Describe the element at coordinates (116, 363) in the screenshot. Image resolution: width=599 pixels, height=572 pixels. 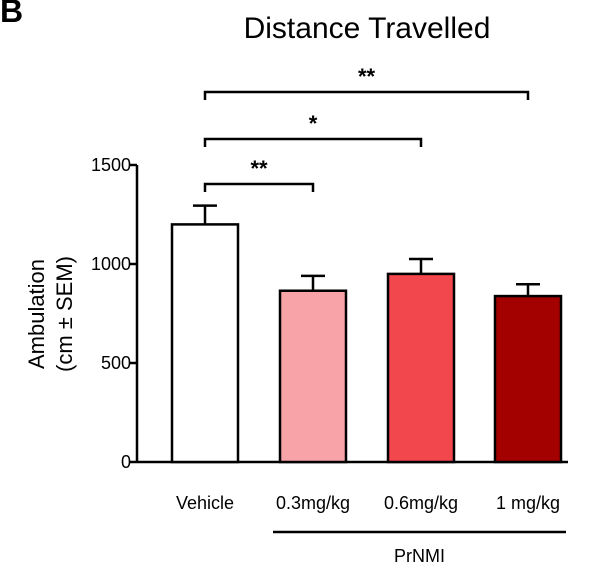
I see `y-tick-label-1: 500` at that location.